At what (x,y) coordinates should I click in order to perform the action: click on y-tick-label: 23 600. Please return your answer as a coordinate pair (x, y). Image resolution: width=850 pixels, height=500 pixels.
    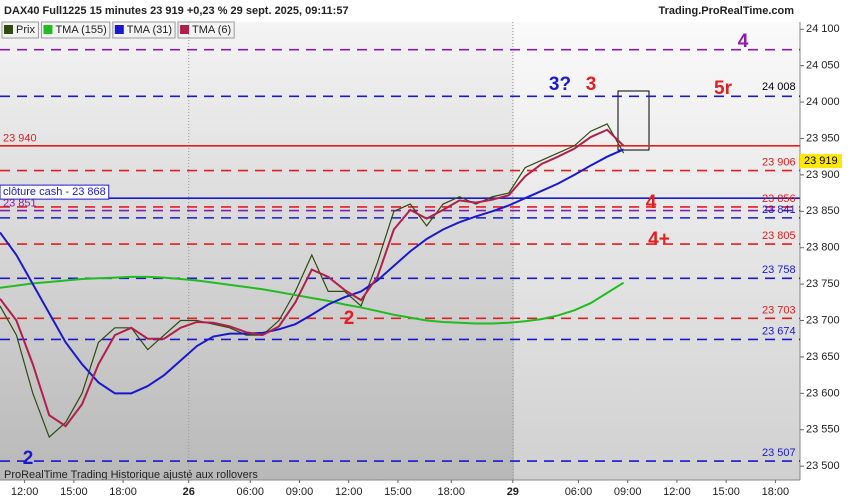
    Looking at the image, I should click on (823, 393).